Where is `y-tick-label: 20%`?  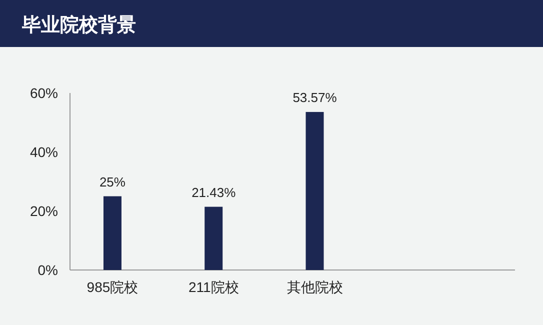
y-tick-label: 20% is located at coordinates (44, 211).